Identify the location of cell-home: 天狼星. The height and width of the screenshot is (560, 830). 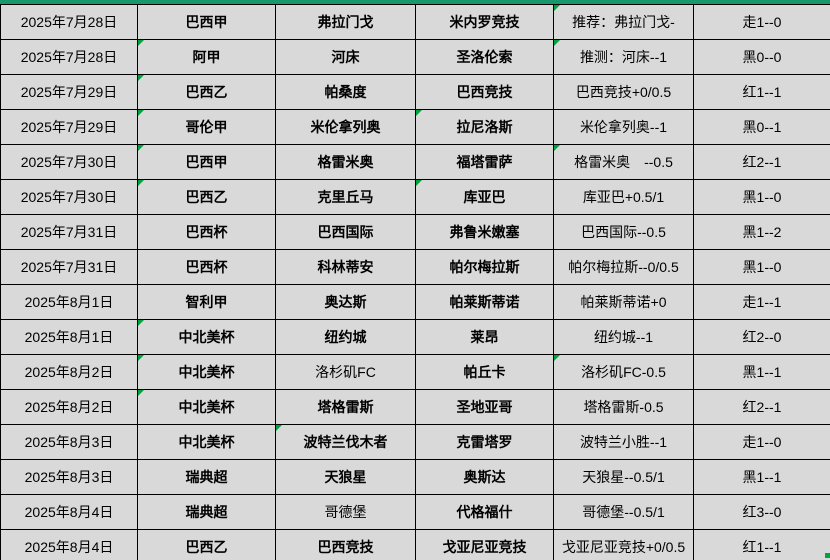
(345, 477).